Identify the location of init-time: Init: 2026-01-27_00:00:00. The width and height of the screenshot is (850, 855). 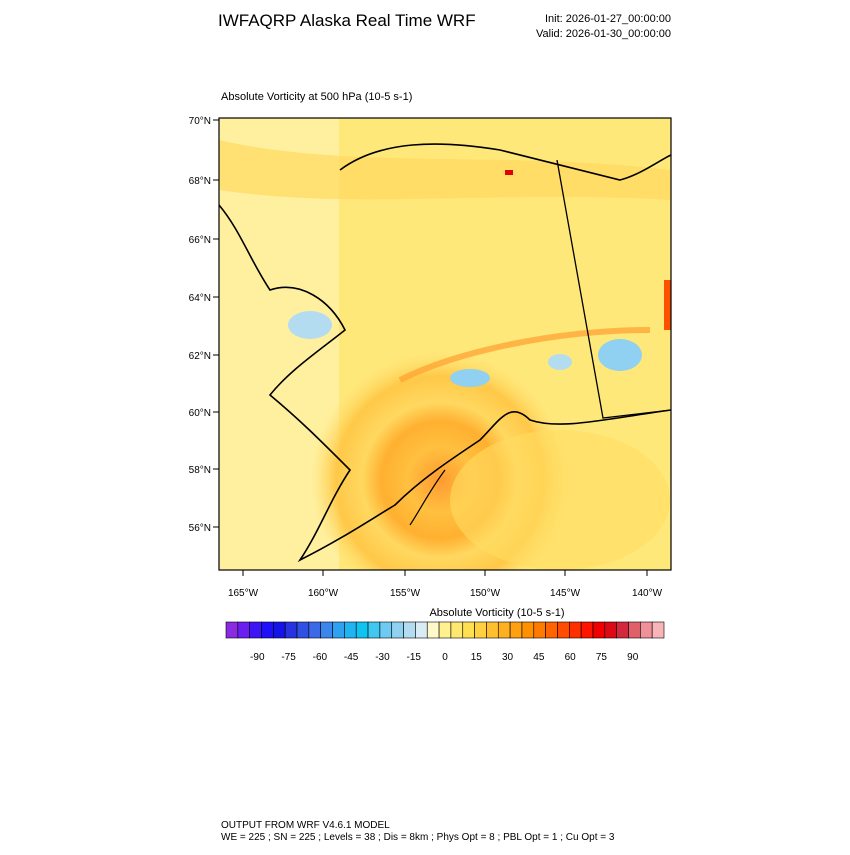
(608, 19).